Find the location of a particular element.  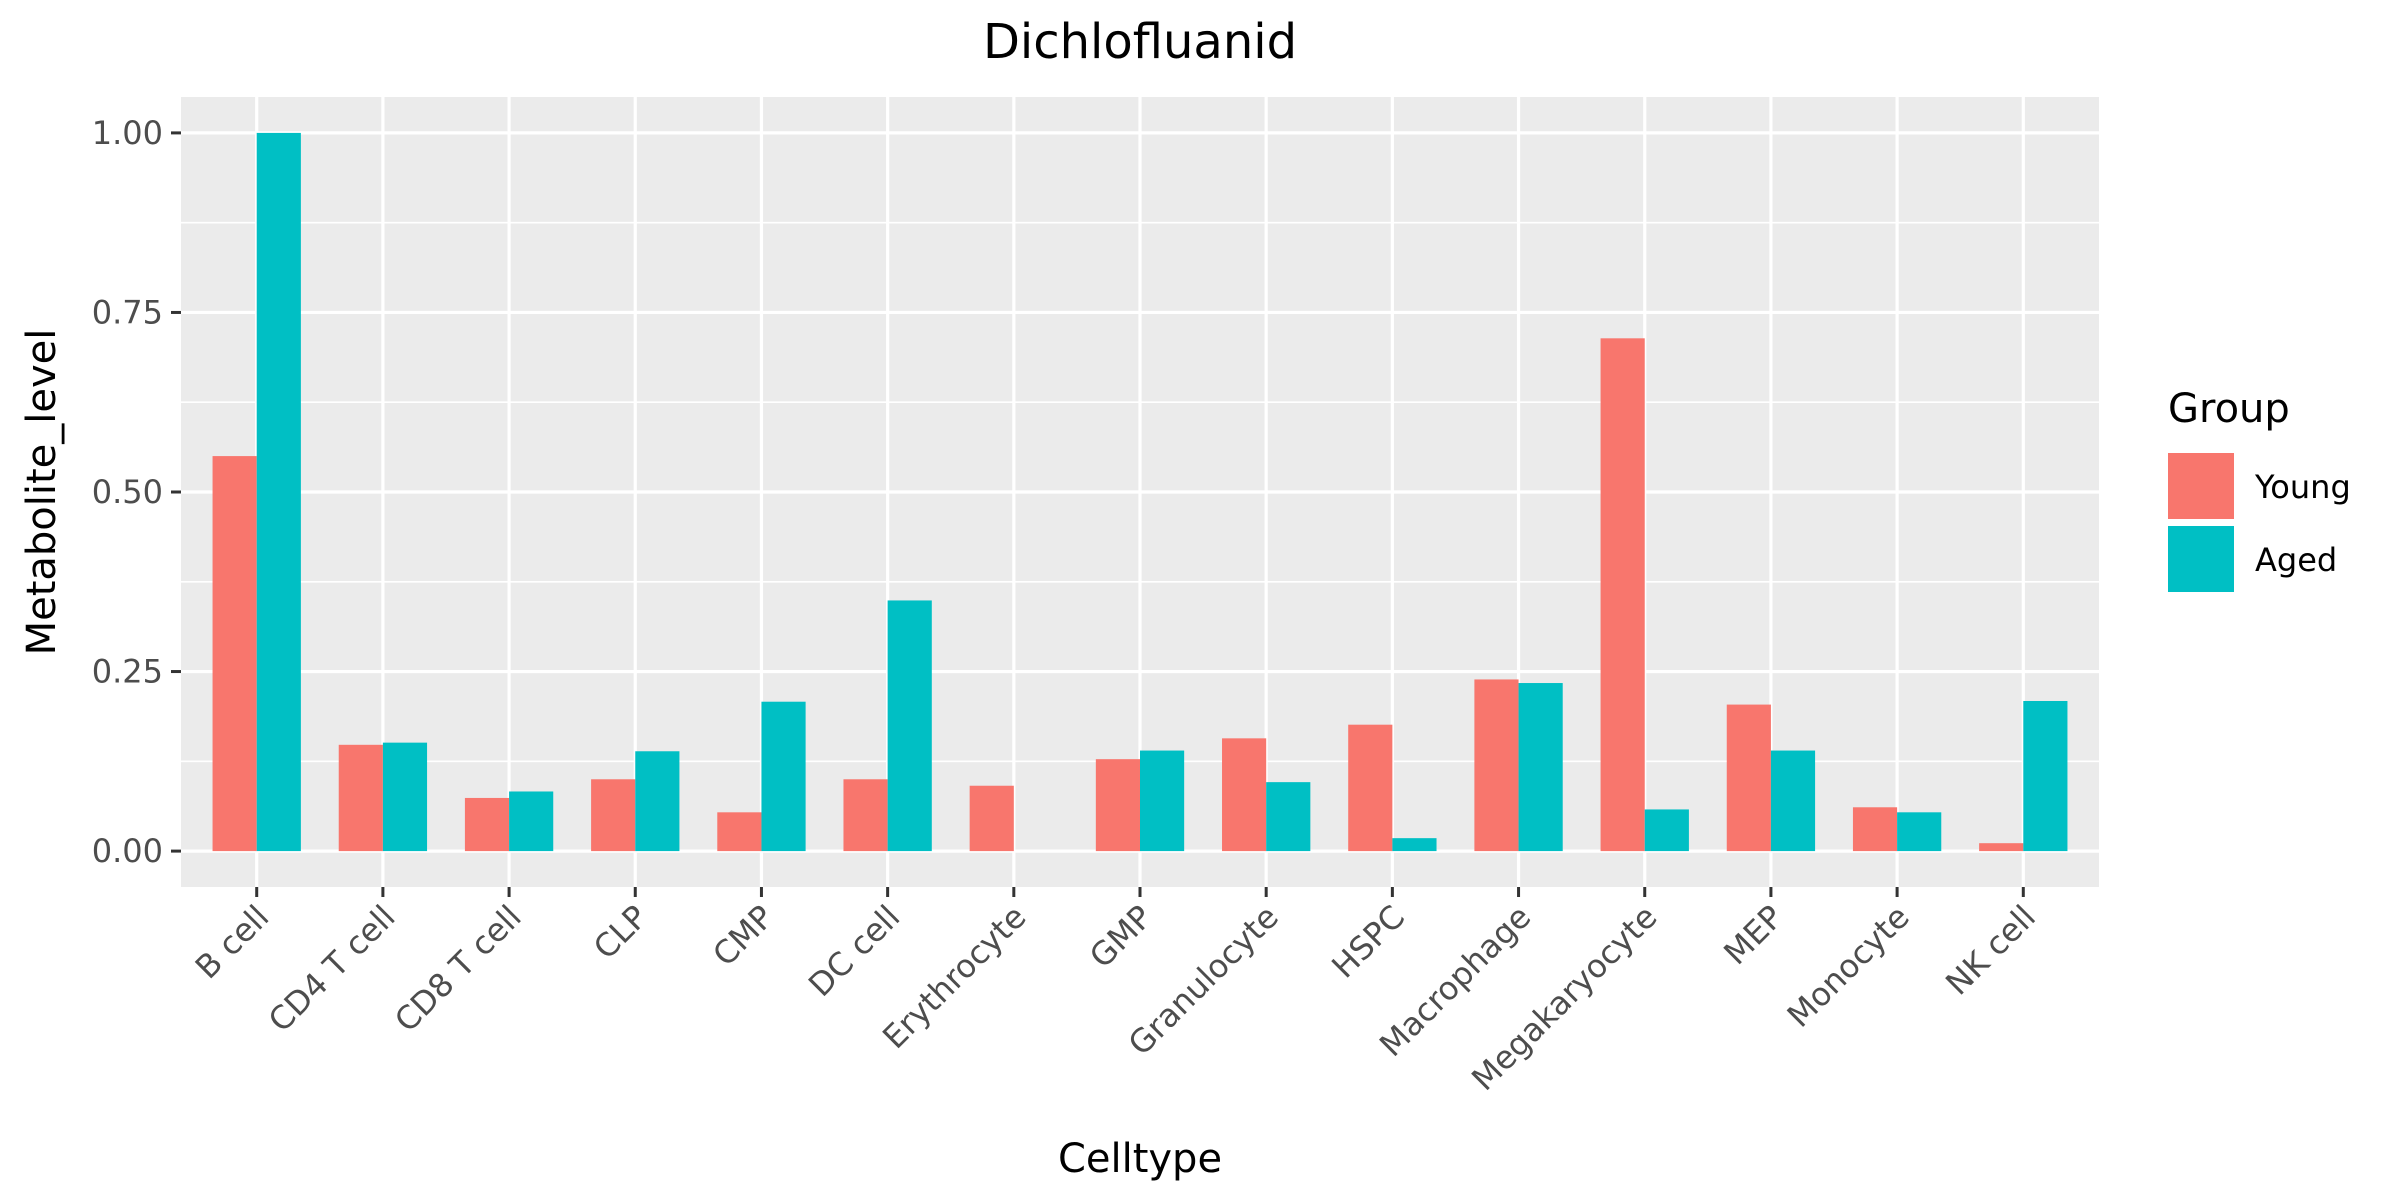

bar-aged-clp is located at coordinates (657, 801).